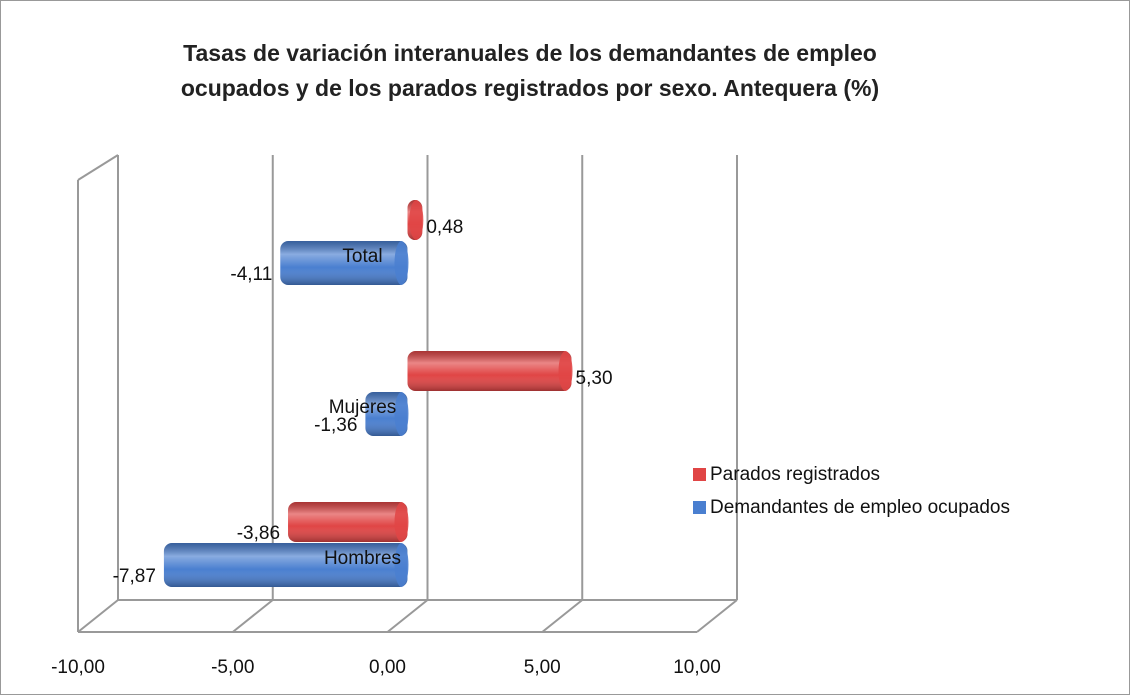  I want to click on category-label: Total, so click(362, 256).